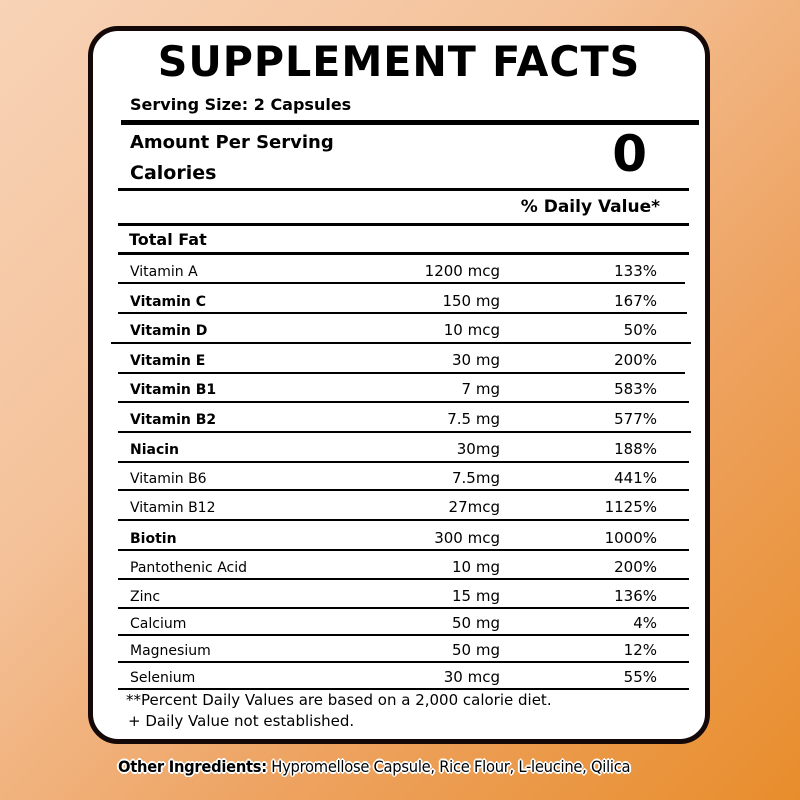 The width and height of the screenshot is (800, 800). I want to click on nutrient-amount: 10 mg, so click(476, 567).